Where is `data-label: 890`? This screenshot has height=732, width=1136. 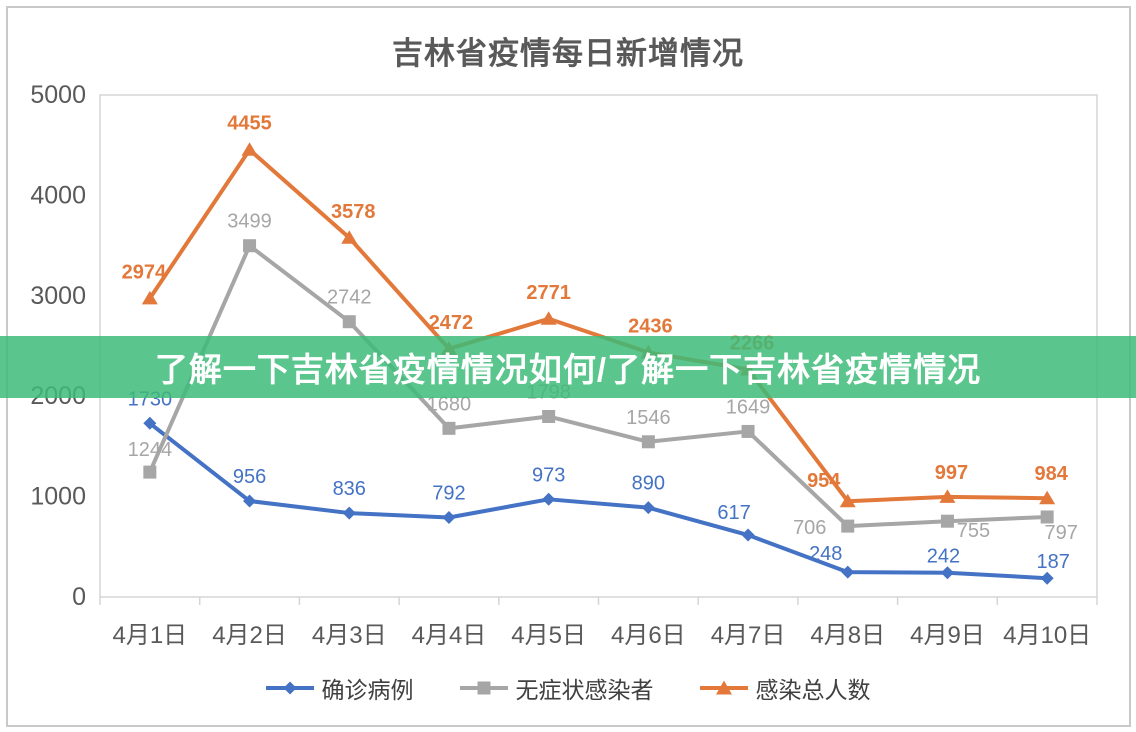 data-label: 890 is located at coordinates (648, 484).